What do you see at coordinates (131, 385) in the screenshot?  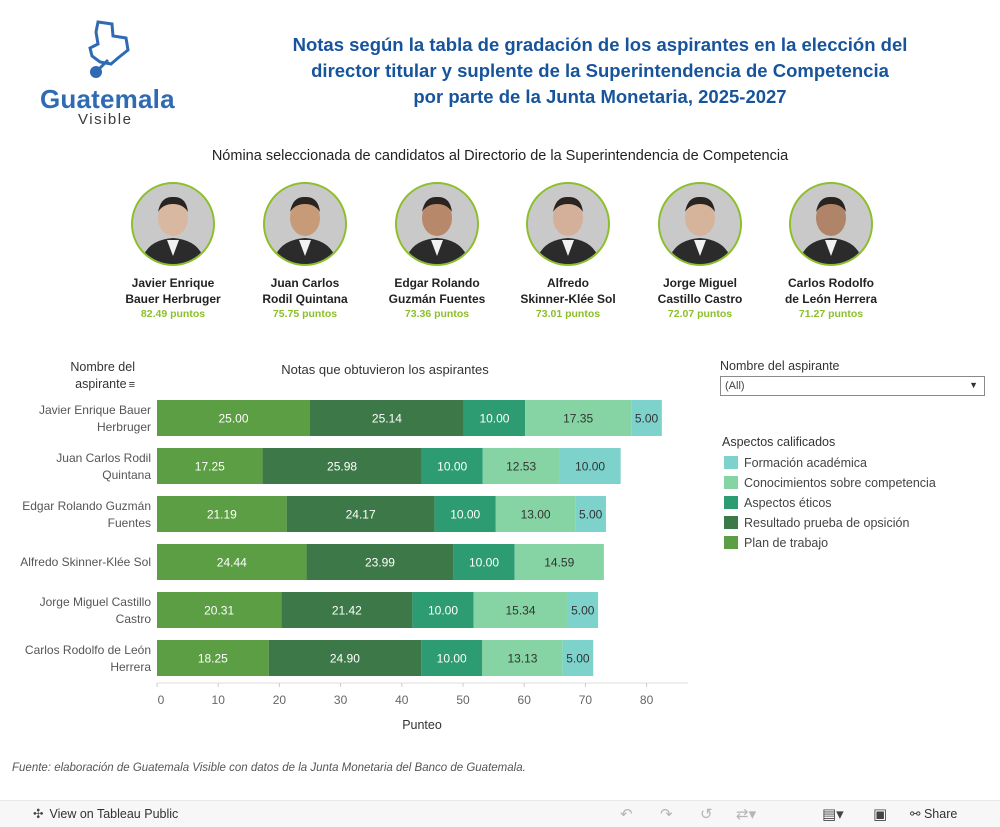 I see `sort-icon: ≡` at bounding box center [131, 385].